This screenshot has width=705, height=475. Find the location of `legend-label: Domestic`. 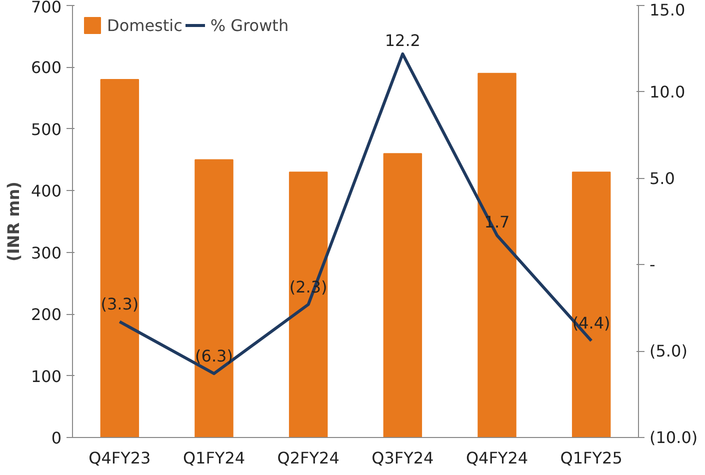

legend-label: Domestic is located at coordinates (144, 25).